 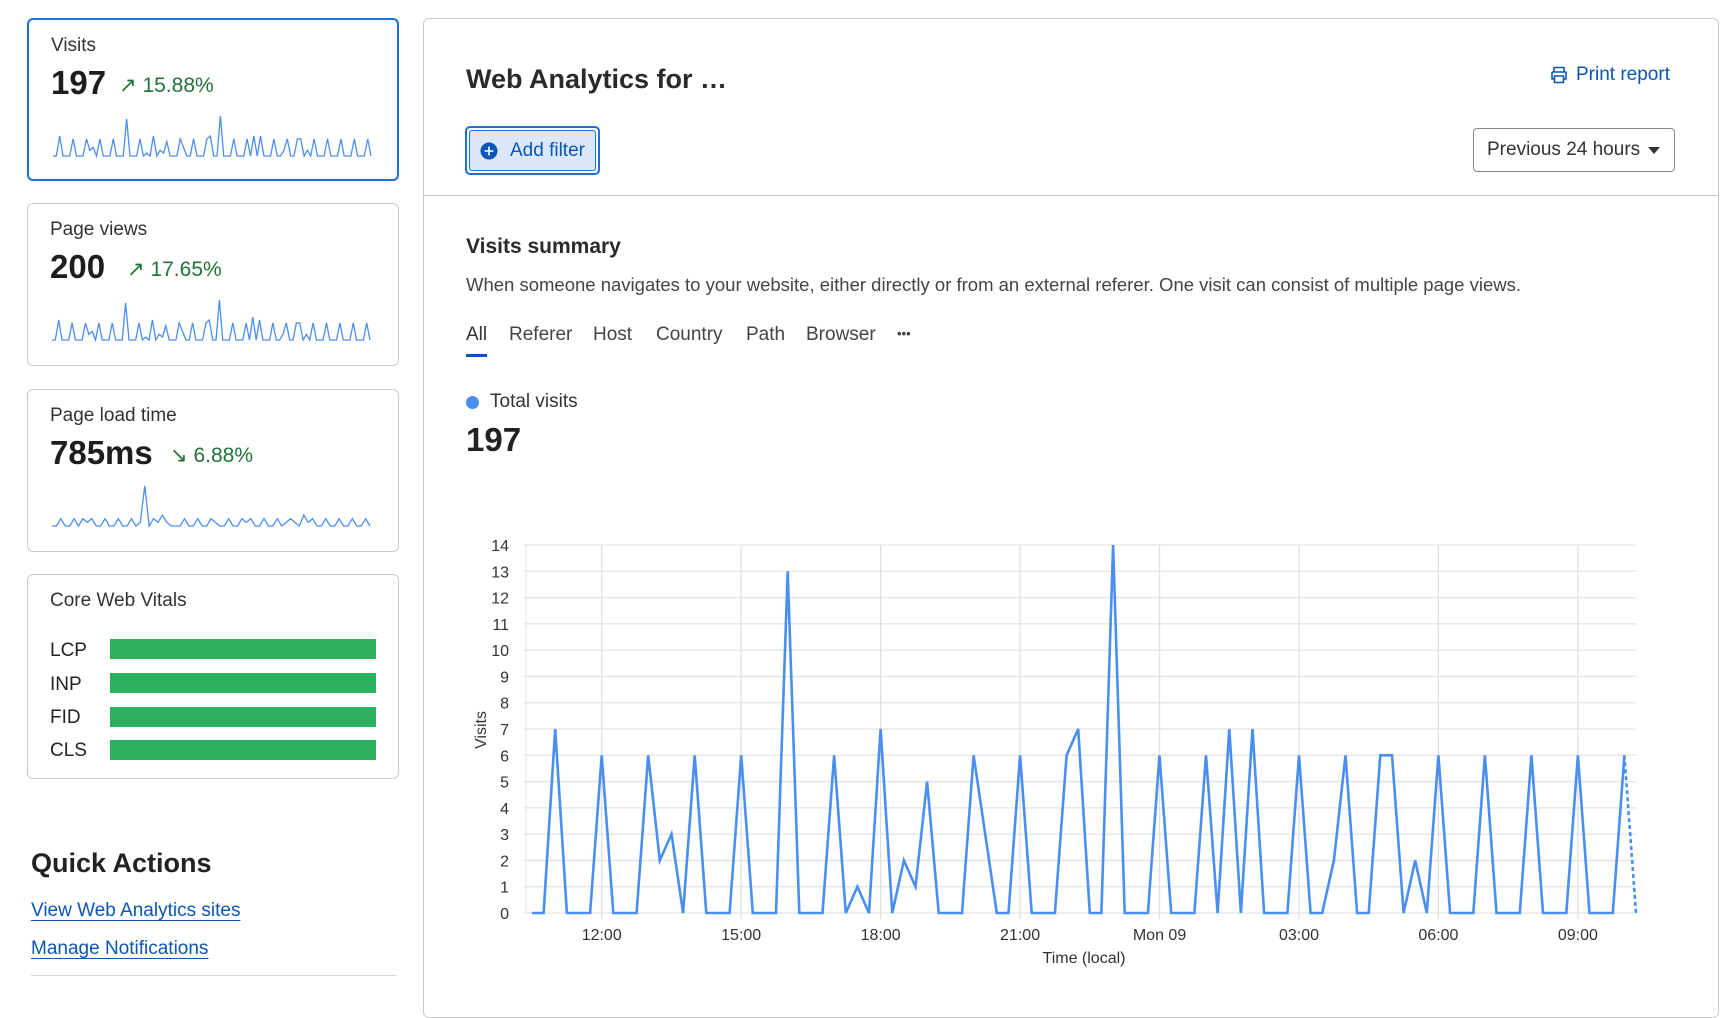 What do you see at coordinates (477, 334) in the screenshot?
I see `tab-all: All` at bounding box center [477, 334].